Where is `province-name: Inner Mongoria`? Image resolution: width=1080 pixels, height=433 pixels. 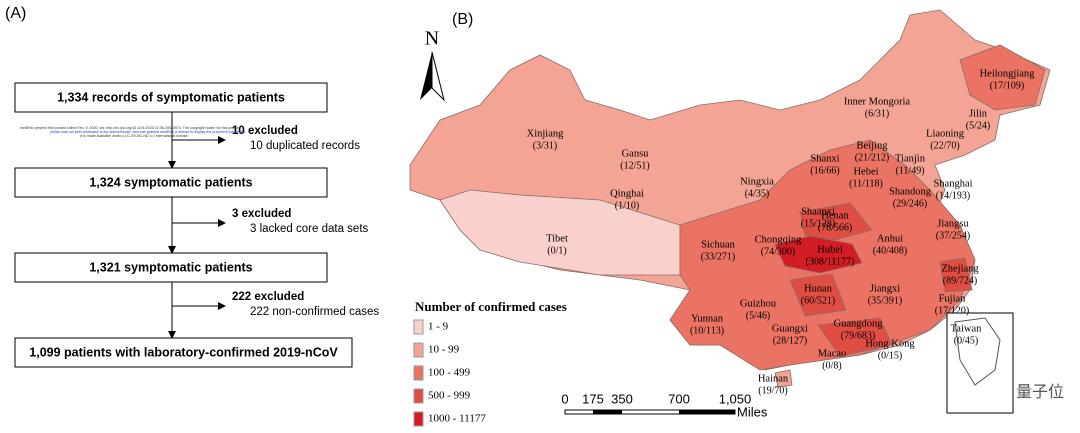 province-name: Inner Mongoria is located at coordinates (877, 101).